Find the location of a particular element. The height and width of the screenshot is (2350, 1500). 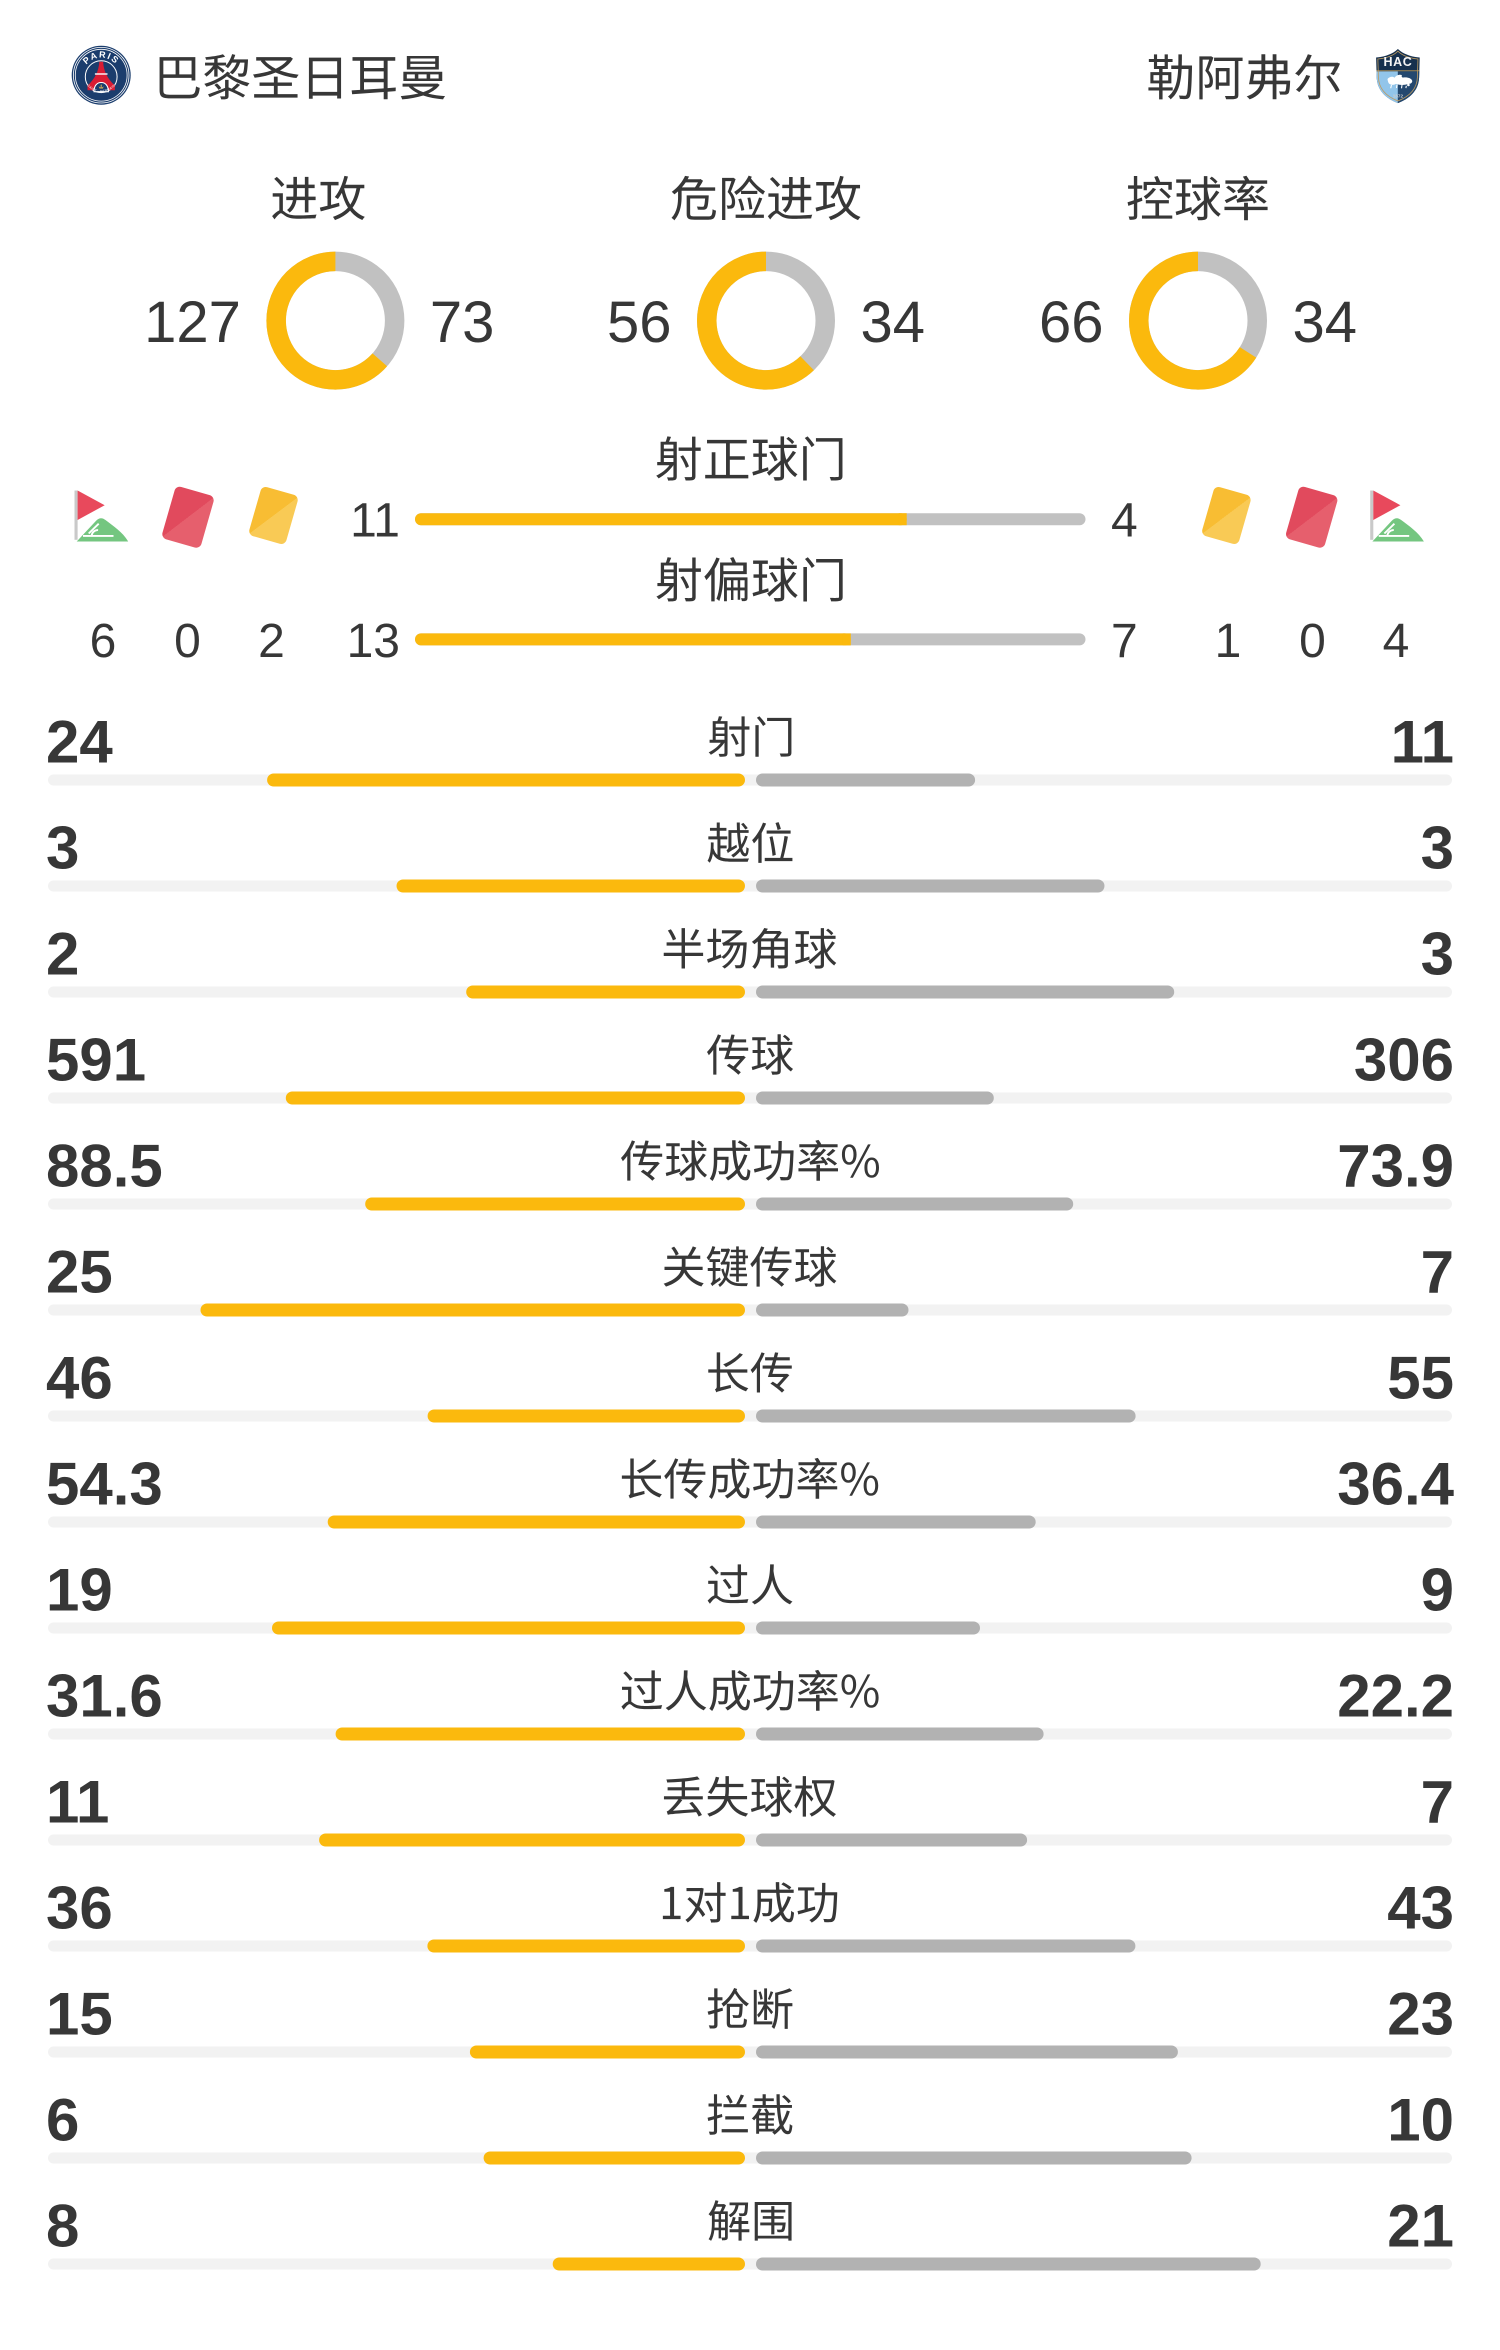

svg-text: 591 is located at coordinates (96, 1060).